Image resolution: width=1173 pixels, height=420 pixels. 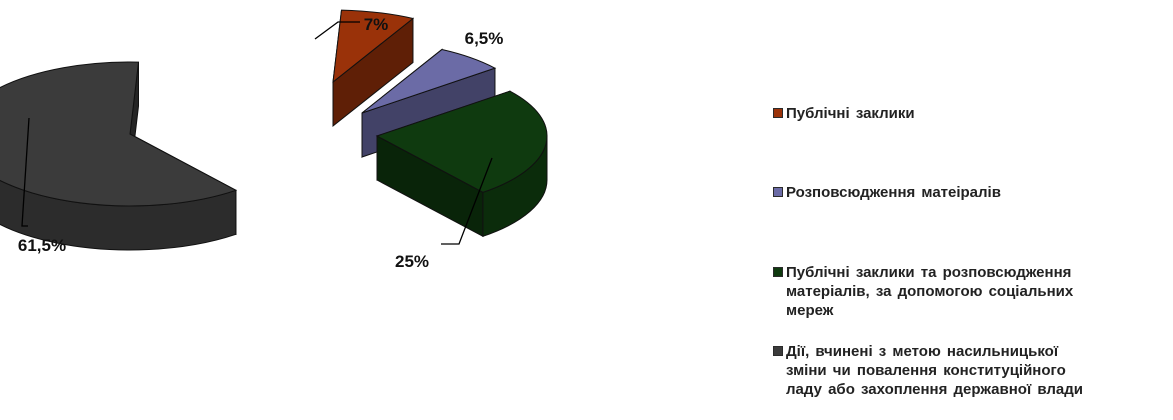 What do you see at coordinates (850, 113) in the screenshot?
I see `legend-label: Публічні заклики` at bounding box center [850, 113].